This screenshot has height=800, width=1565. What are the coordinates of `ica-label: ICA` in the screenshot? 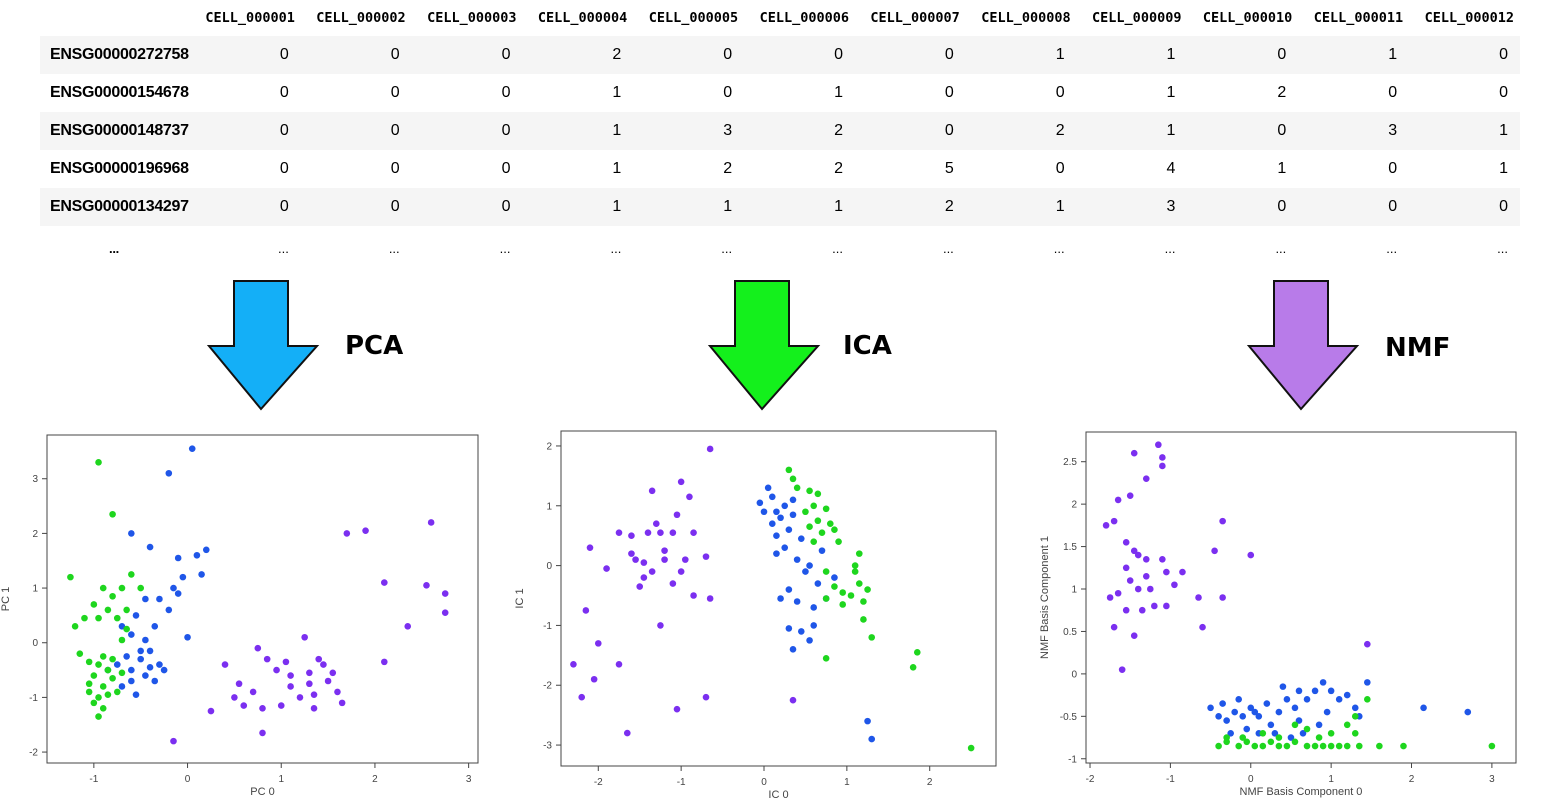 It's located at (867, 346).